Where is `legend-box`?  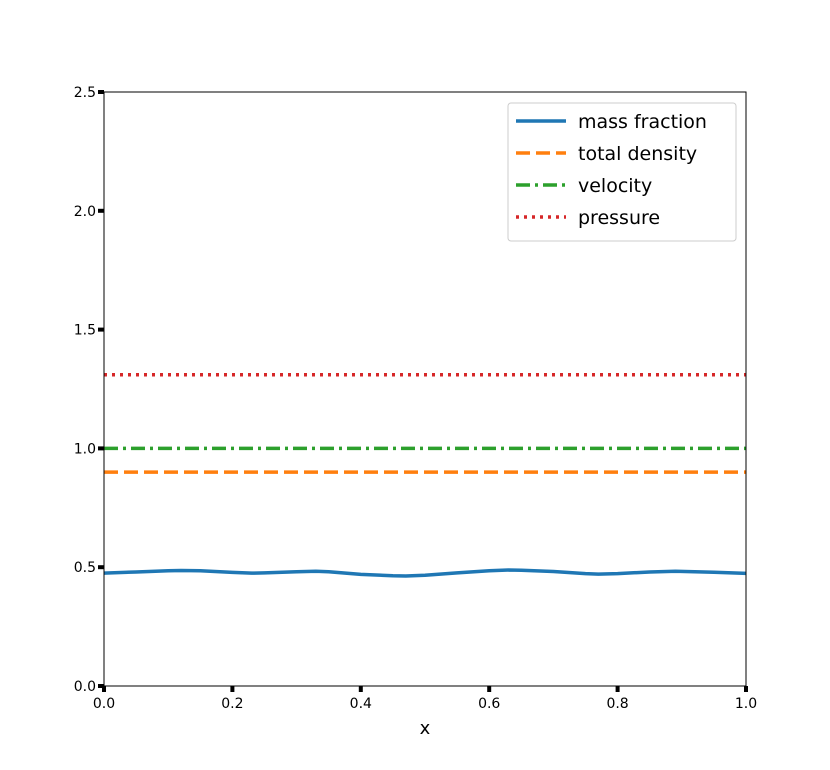 legend-box is located at coordinates (622, 172).